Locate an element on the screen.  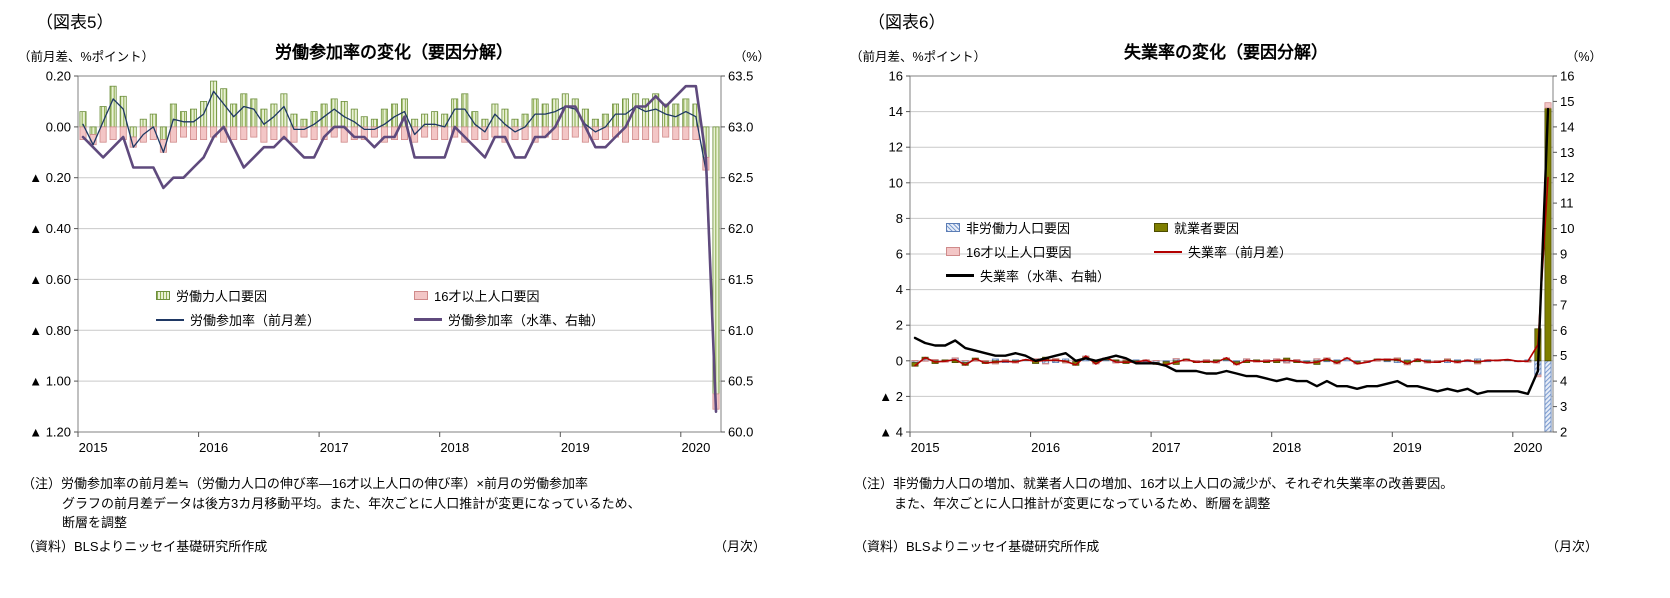
svg-text: 61.0 is located at coordinates (740, 330).